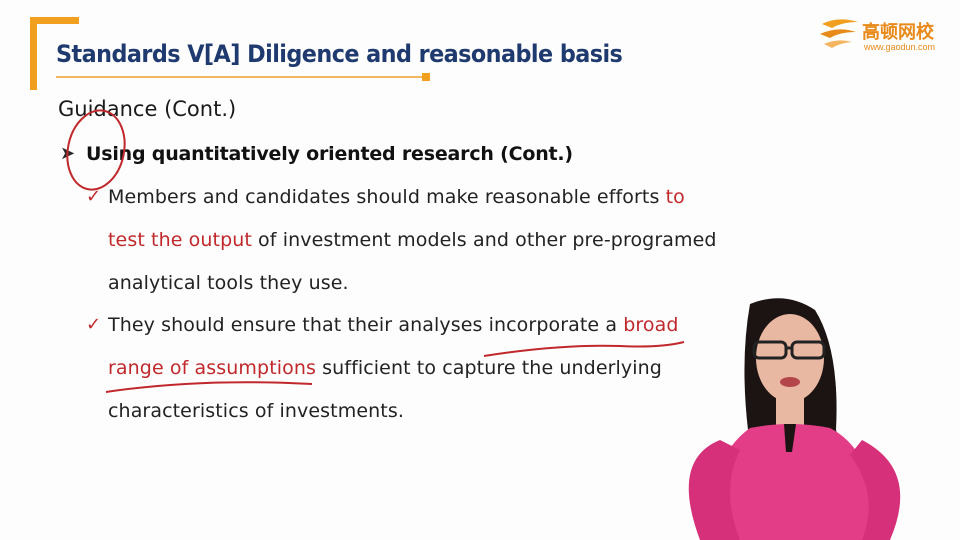 The height and width of the screenshot is (540, 960). I want to click on bullet-1-highlight-b: test the output, so click(180, 240).